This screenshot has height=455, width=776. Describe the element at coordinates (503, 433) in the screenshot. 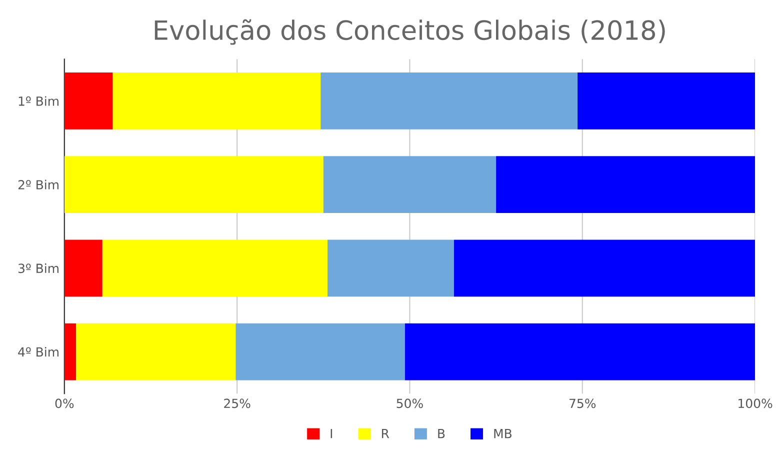

I see `legend-label: MB` at that location.